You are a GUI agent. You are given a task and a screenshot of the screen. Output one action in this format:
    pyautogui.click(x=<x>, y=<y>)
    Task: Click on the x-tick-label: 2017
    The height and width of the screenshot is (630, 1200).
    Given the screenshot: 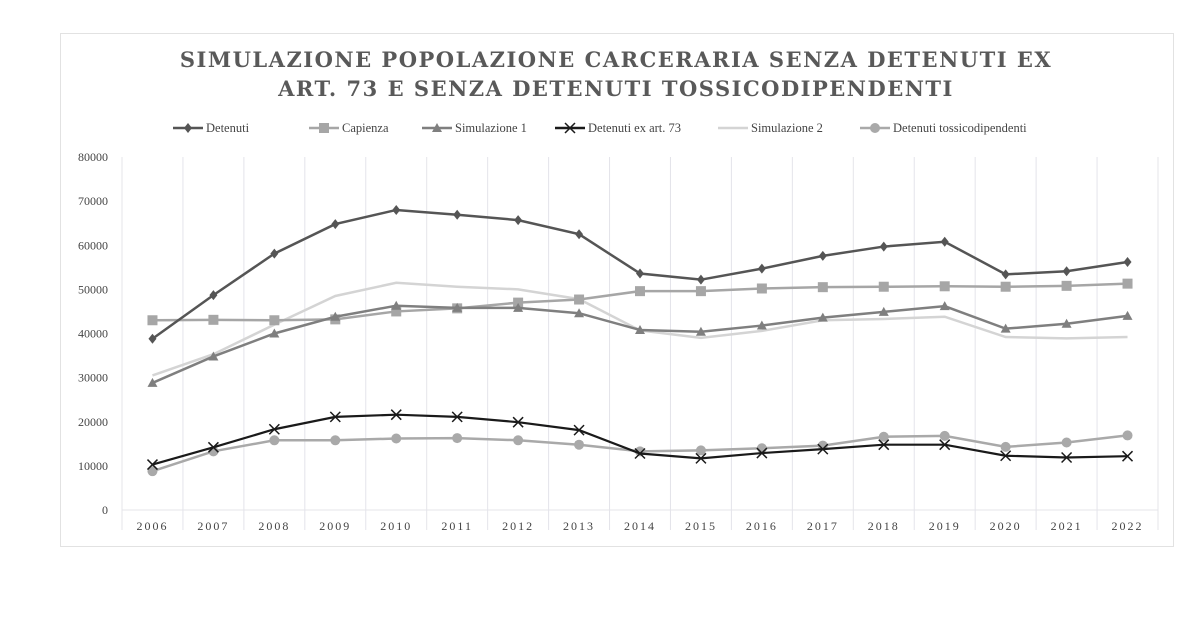 What is the action you would take?
    pyautogui.click(x=823, y=526)
    